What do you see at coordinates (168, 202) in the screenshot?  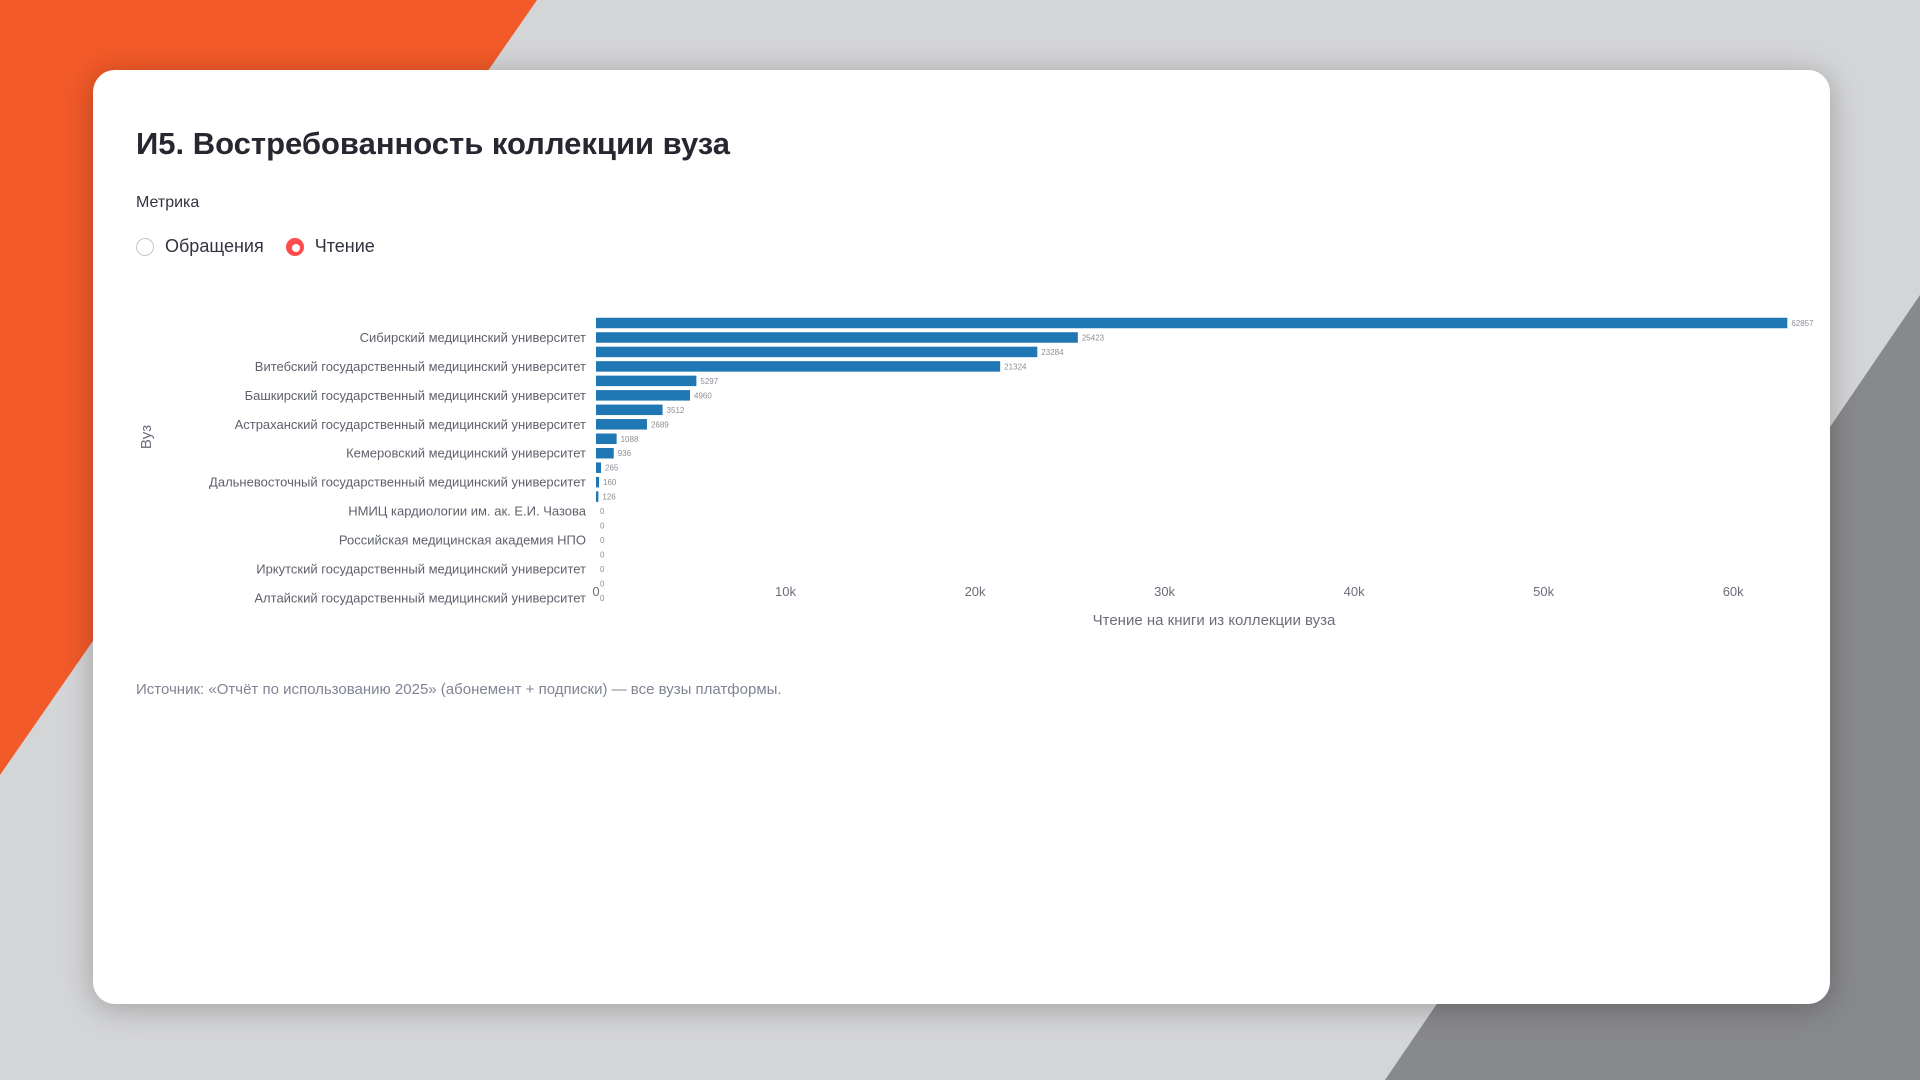 I see `metric-label: Метрика` at bounding box center [168, 202].